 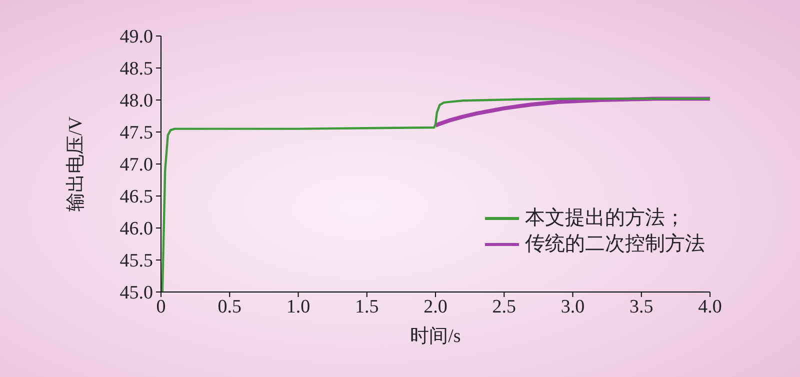 What do you see at coordinates (504, 307) in the screenshot?
I see `x-tick-label: 2.5` at bounding box center [504, 307].